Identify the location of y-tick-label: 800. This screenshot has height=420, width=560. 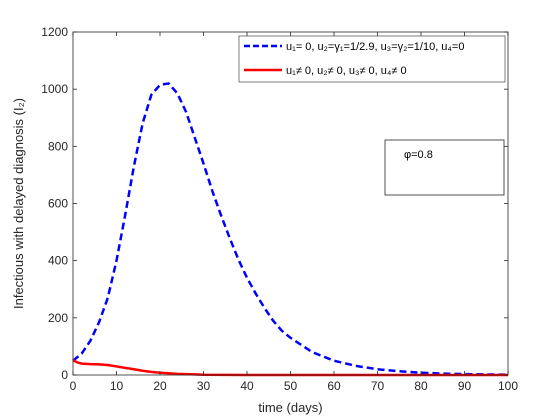
(58, 146).